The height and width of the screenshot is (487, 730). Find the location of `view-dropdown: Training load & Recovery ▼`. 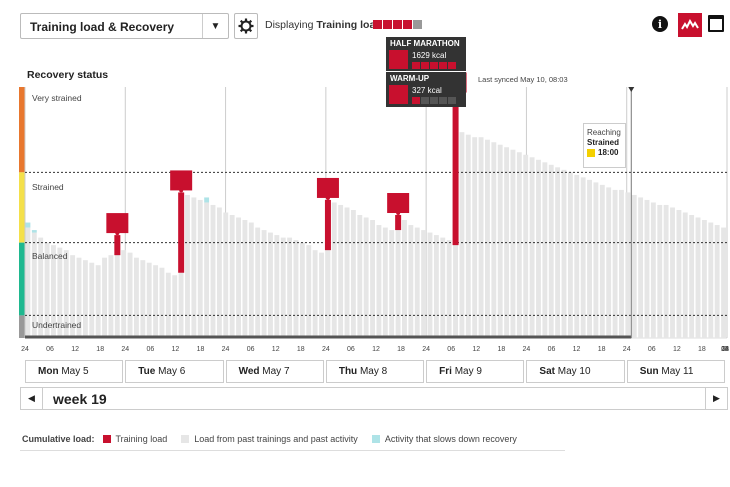

view-dropdown: Training load & Recovery ▼ is located at coordinates (124, 26).